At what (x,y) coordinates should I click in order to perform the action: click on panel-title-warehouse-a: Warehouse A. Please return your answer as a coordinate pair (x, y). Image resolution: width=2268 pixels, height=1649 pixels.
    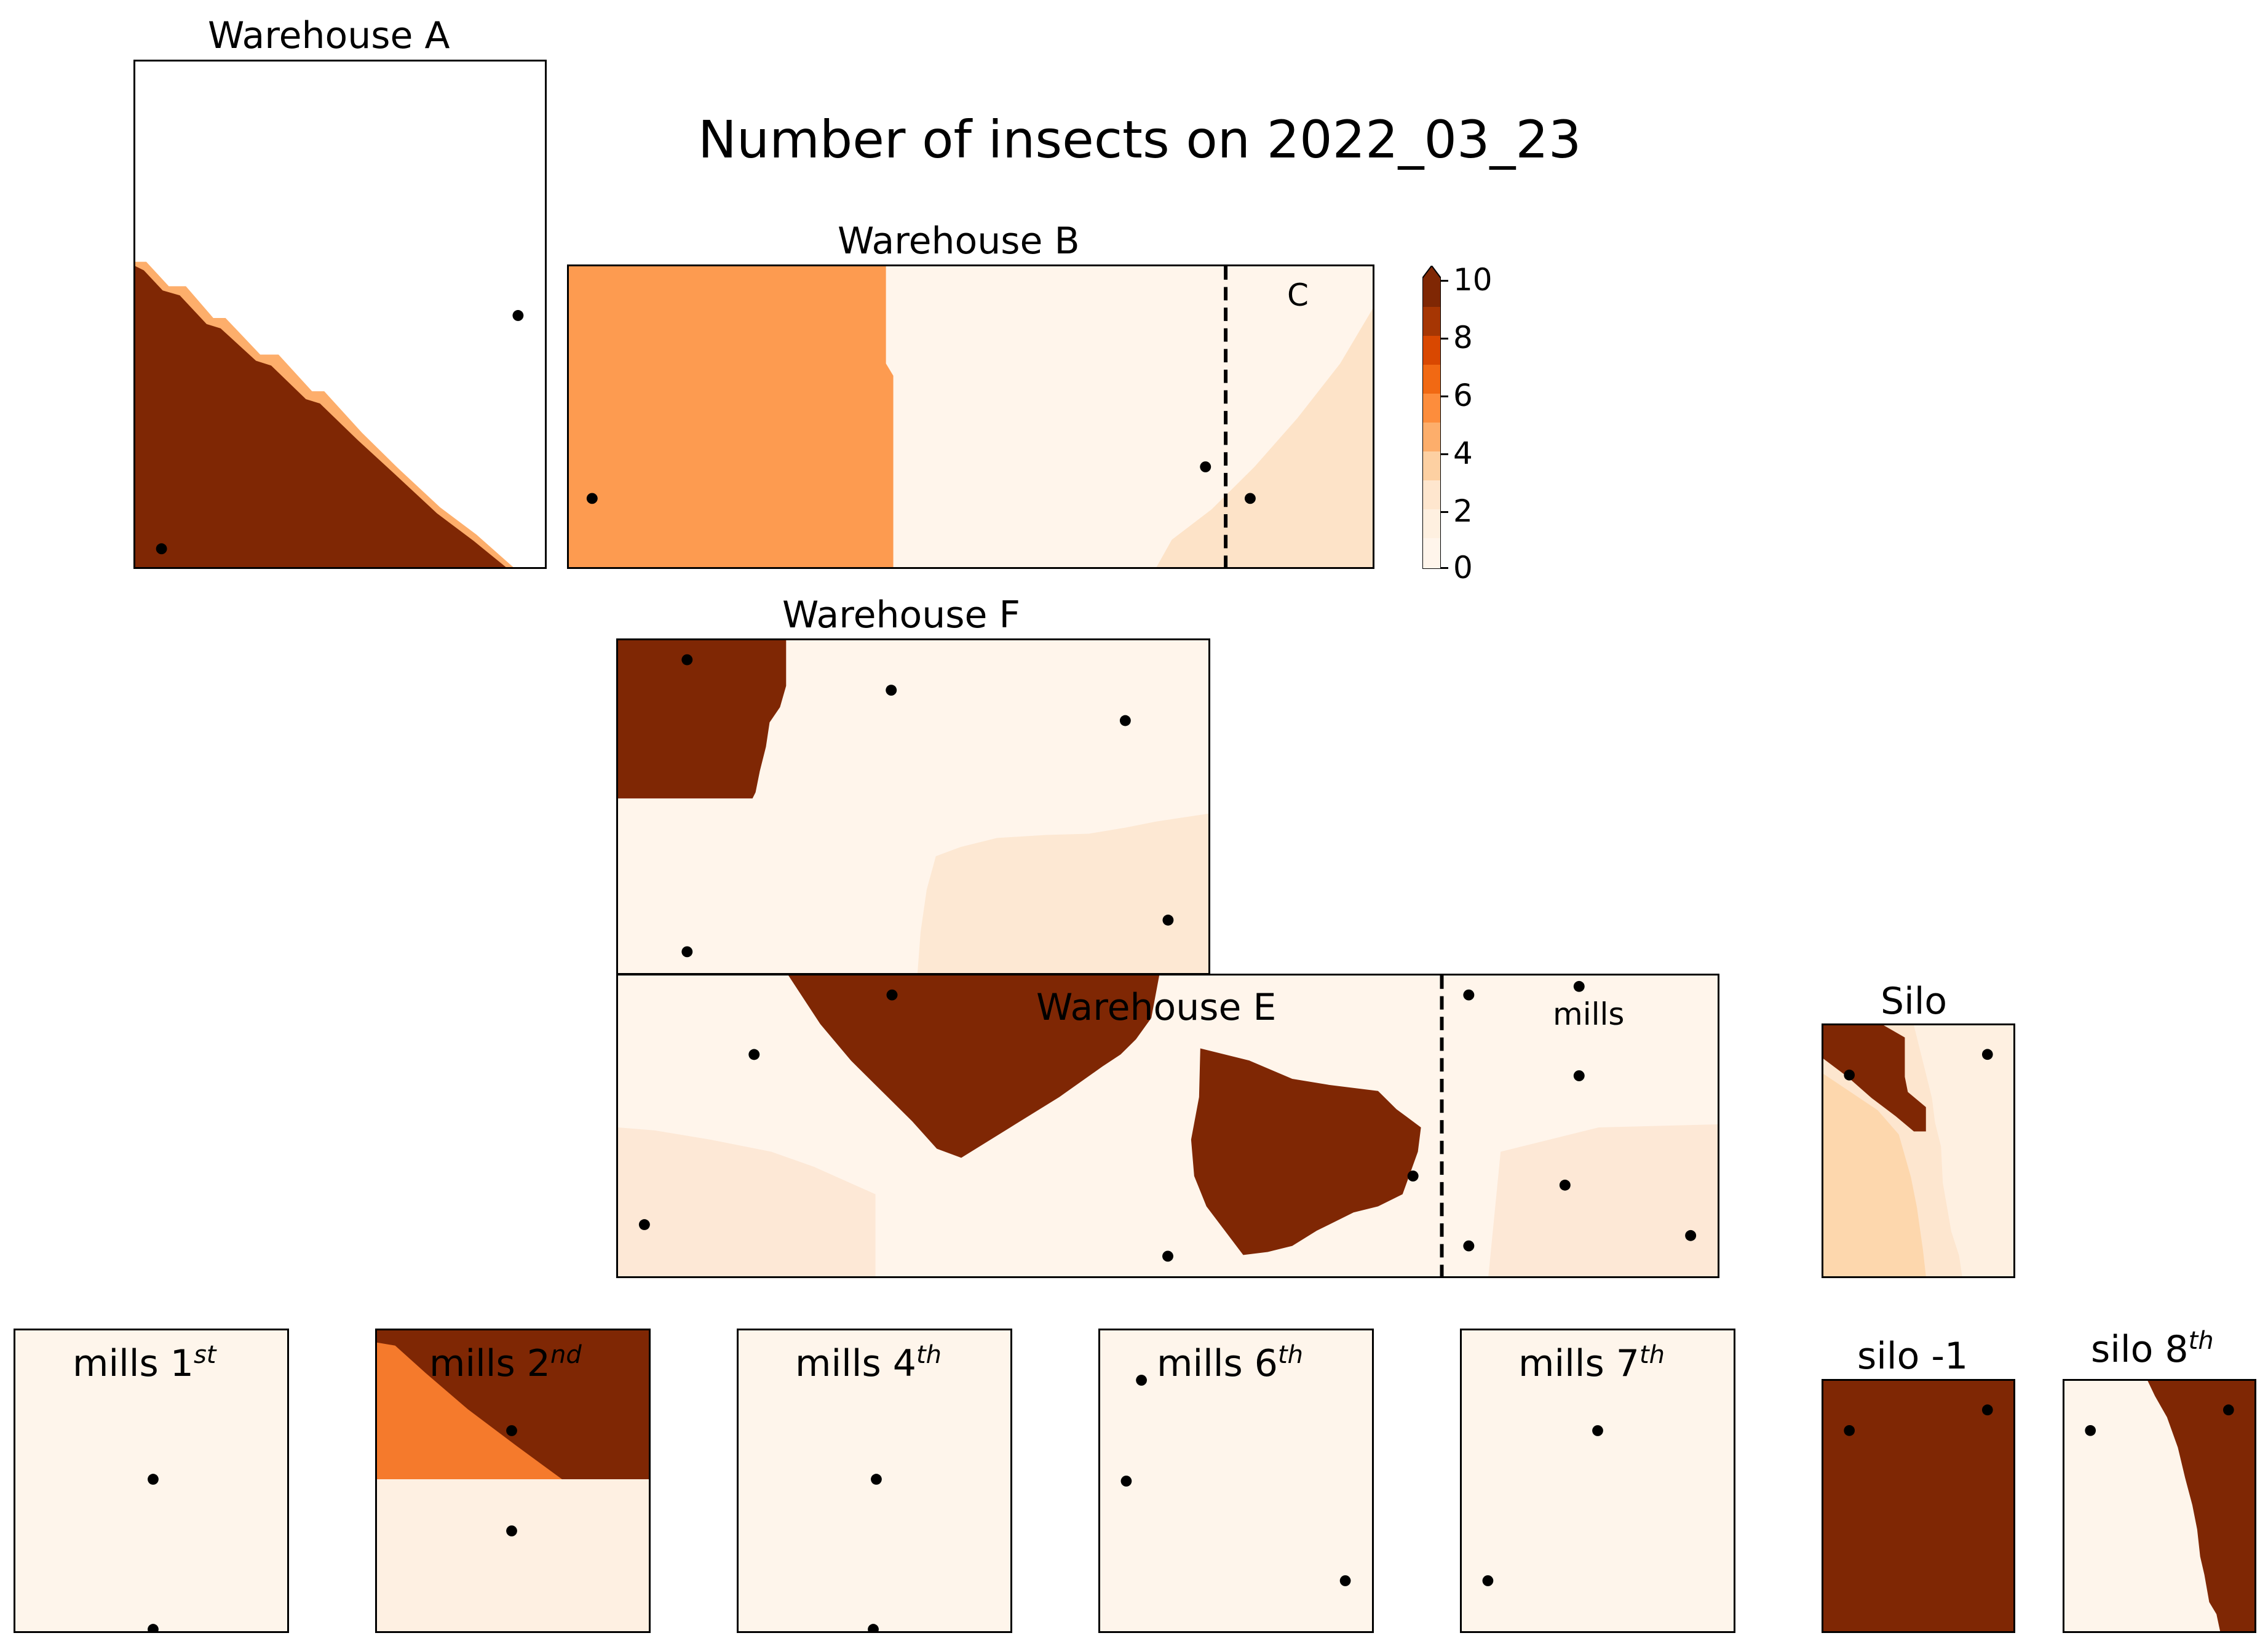
    Looking at the image, I should click on (329, 35).